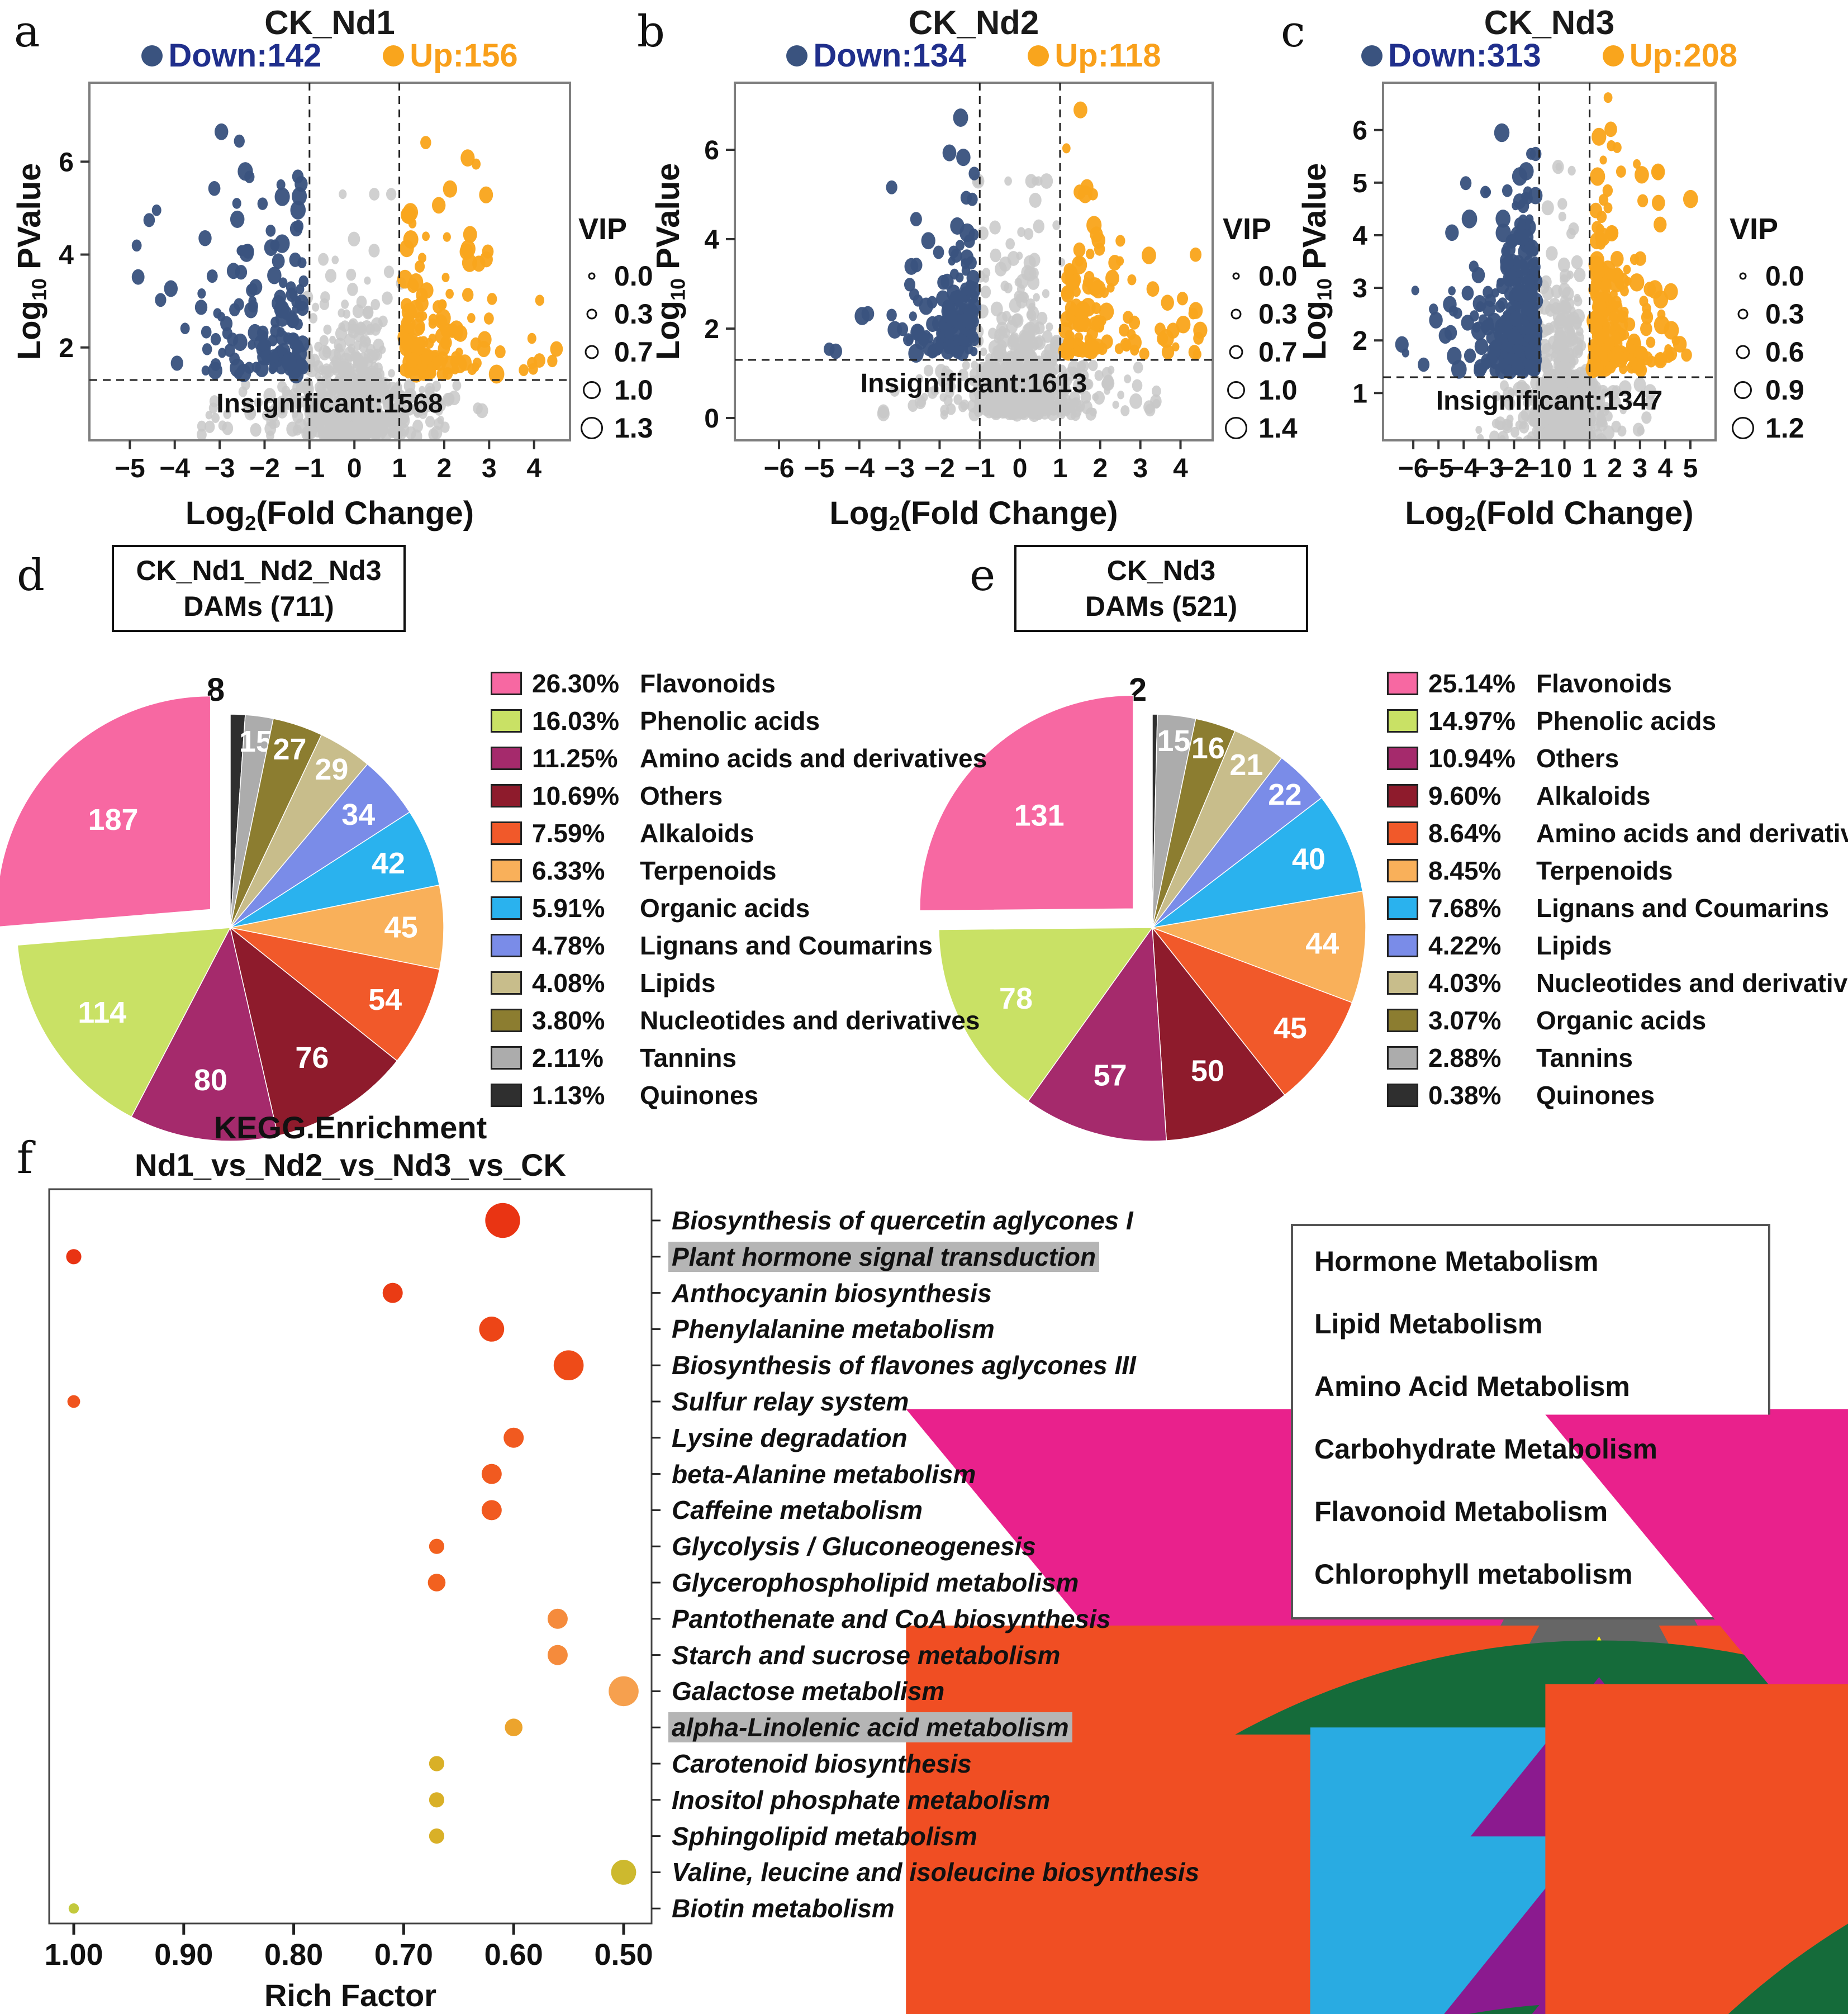  What do you see at coordinates (1020, 468) in the screenshot?
I see `x-tick-label: 0` at bounding box center [1020, 468].